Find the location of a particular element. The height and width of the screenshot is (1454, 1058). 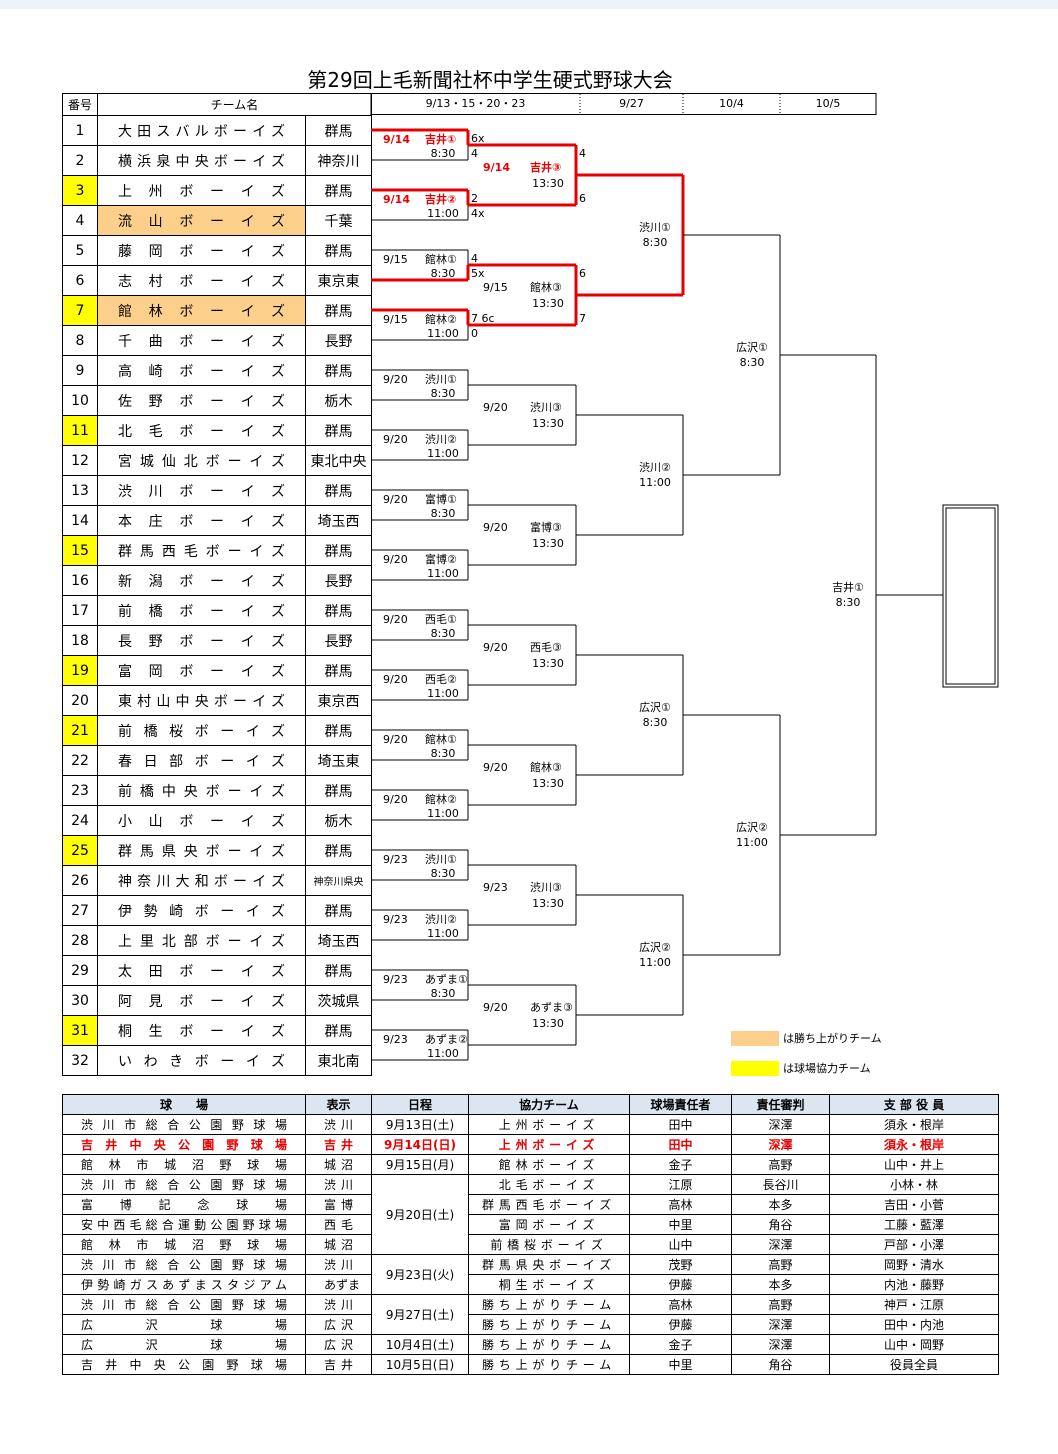

team-name-text: 東村山中央ボーイズ is located at coordinates (201, 701).